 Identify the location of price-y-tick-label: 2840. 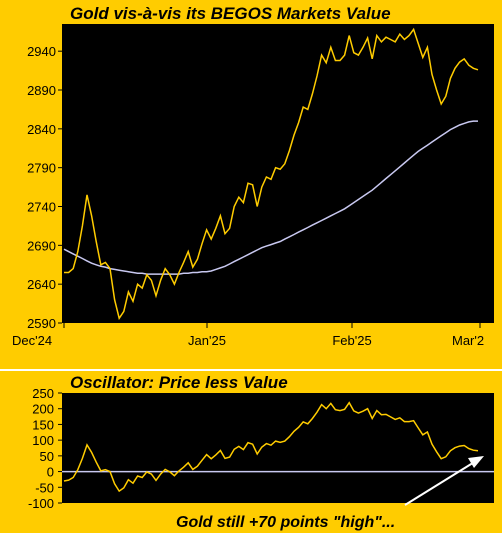
(41, 129).